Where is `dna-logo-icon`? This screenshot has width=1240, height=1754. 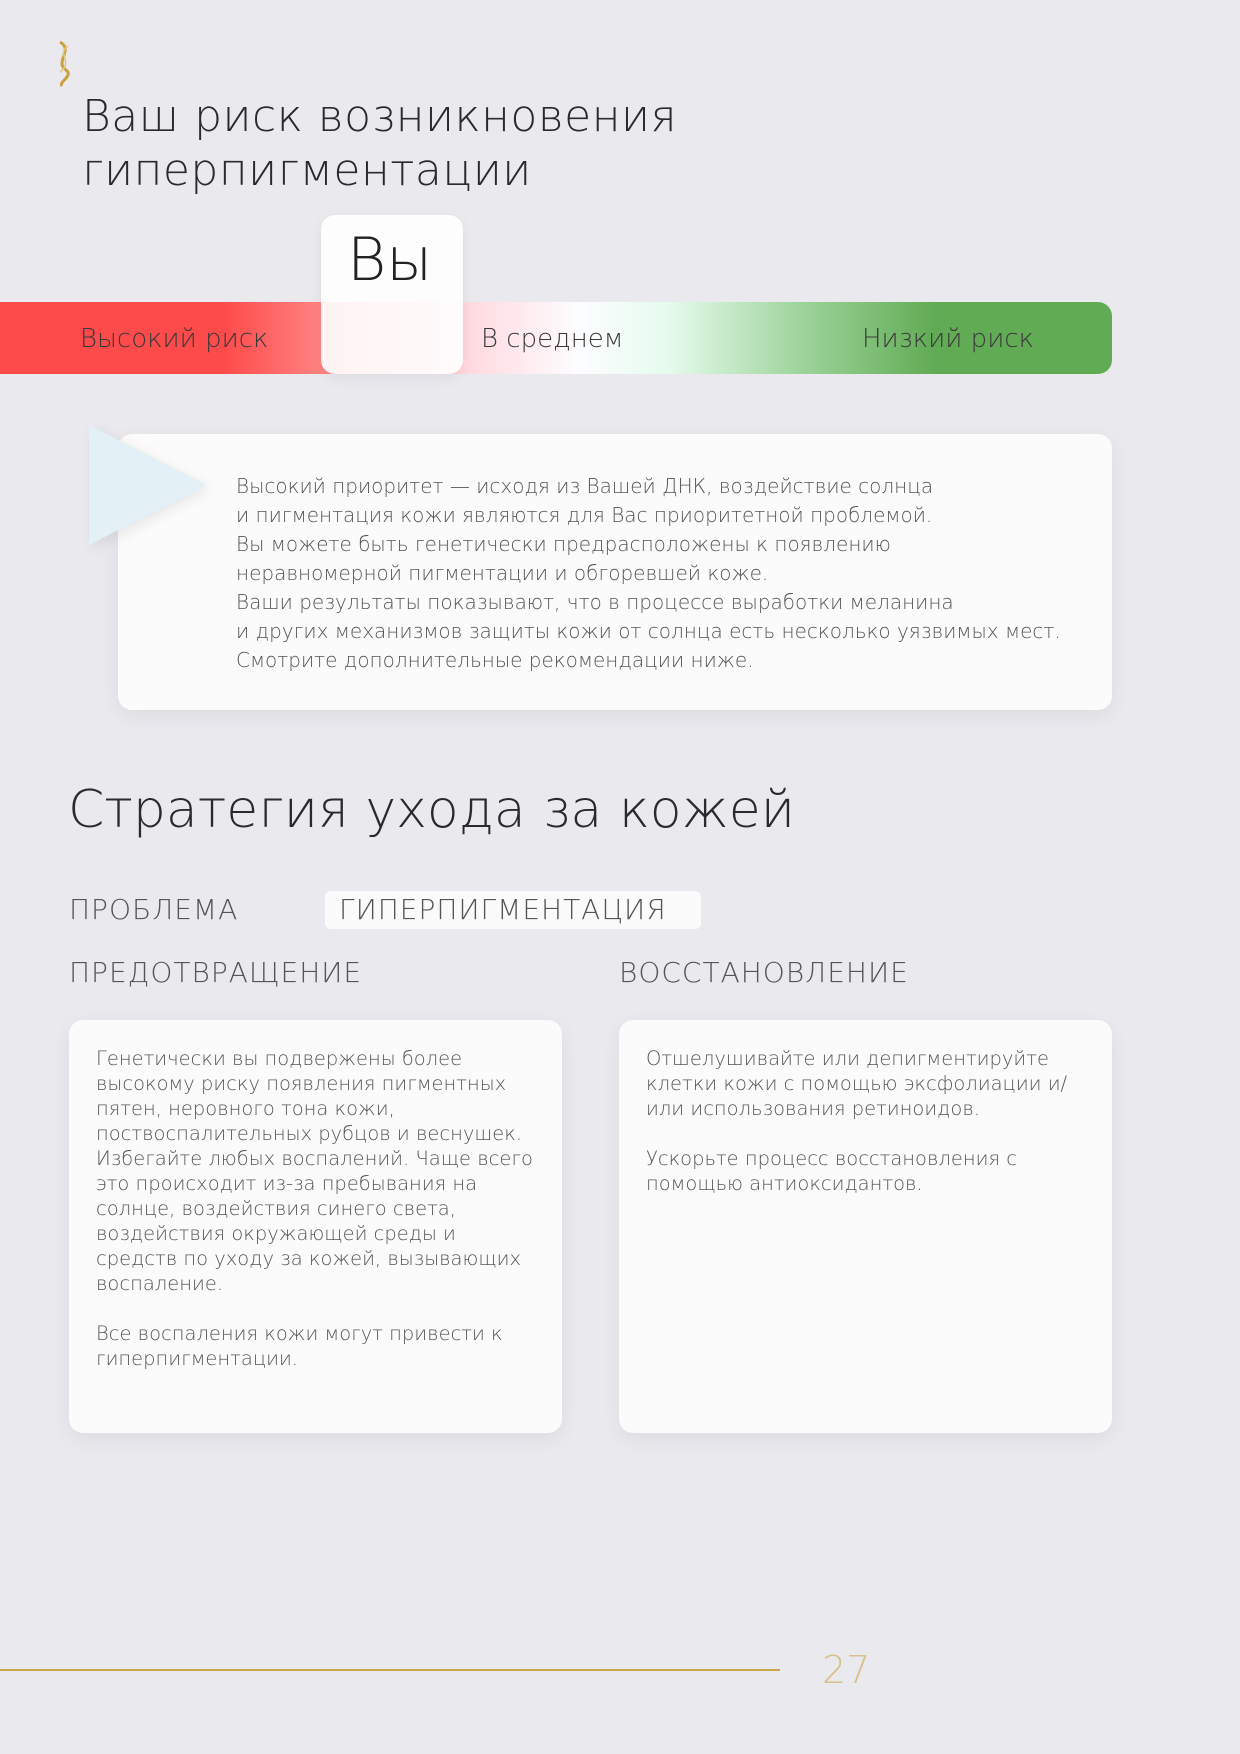 dna-logo-icon is located at coordinates (65, 64).